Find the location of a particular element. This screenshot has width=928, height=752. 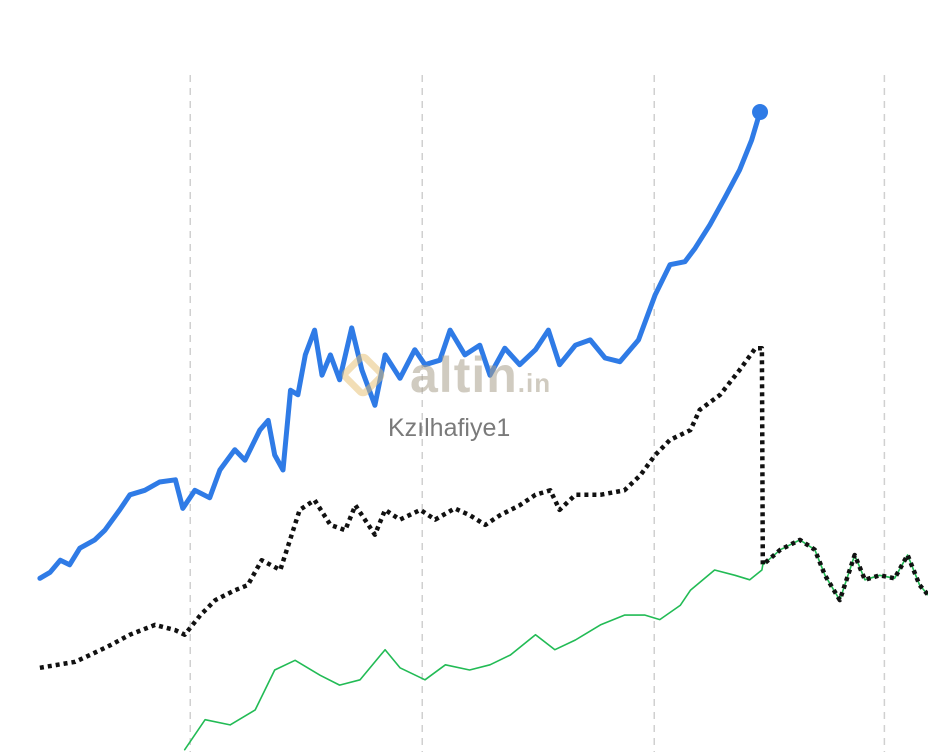

author-label: Kzılhafiye1 is located at coordinates (449, 428).